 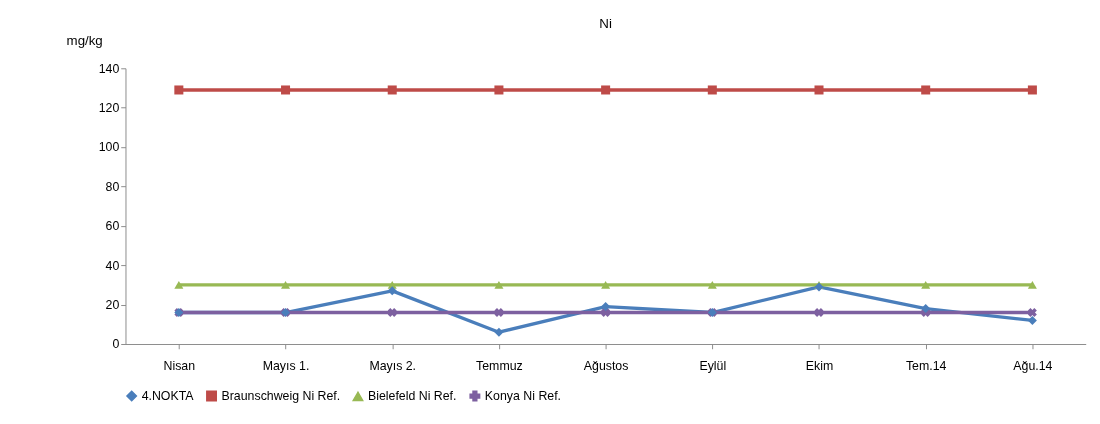 What do you see at coordinates (819, 366) in the screenshot?
I see `x-tick-label: Ekim` at bounding box center [819, 366].